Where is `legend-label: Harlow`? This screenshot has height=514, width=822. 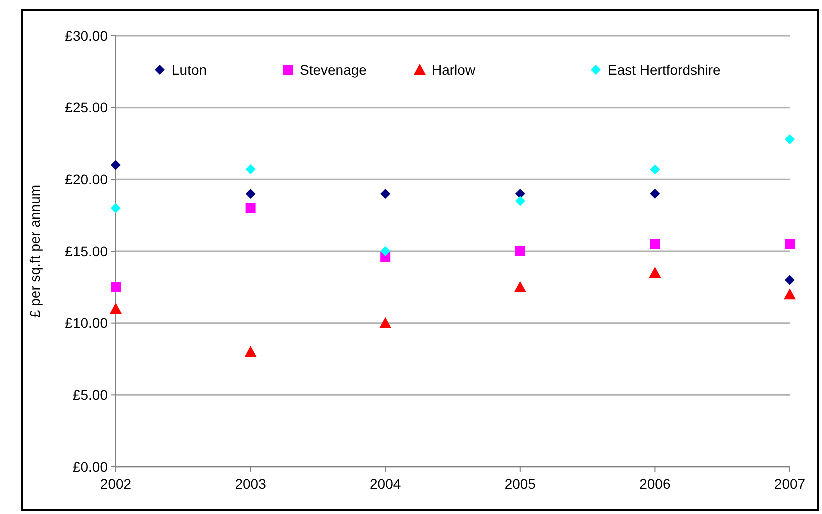
legend-label: Harlow is located at coordinates (454, 70).